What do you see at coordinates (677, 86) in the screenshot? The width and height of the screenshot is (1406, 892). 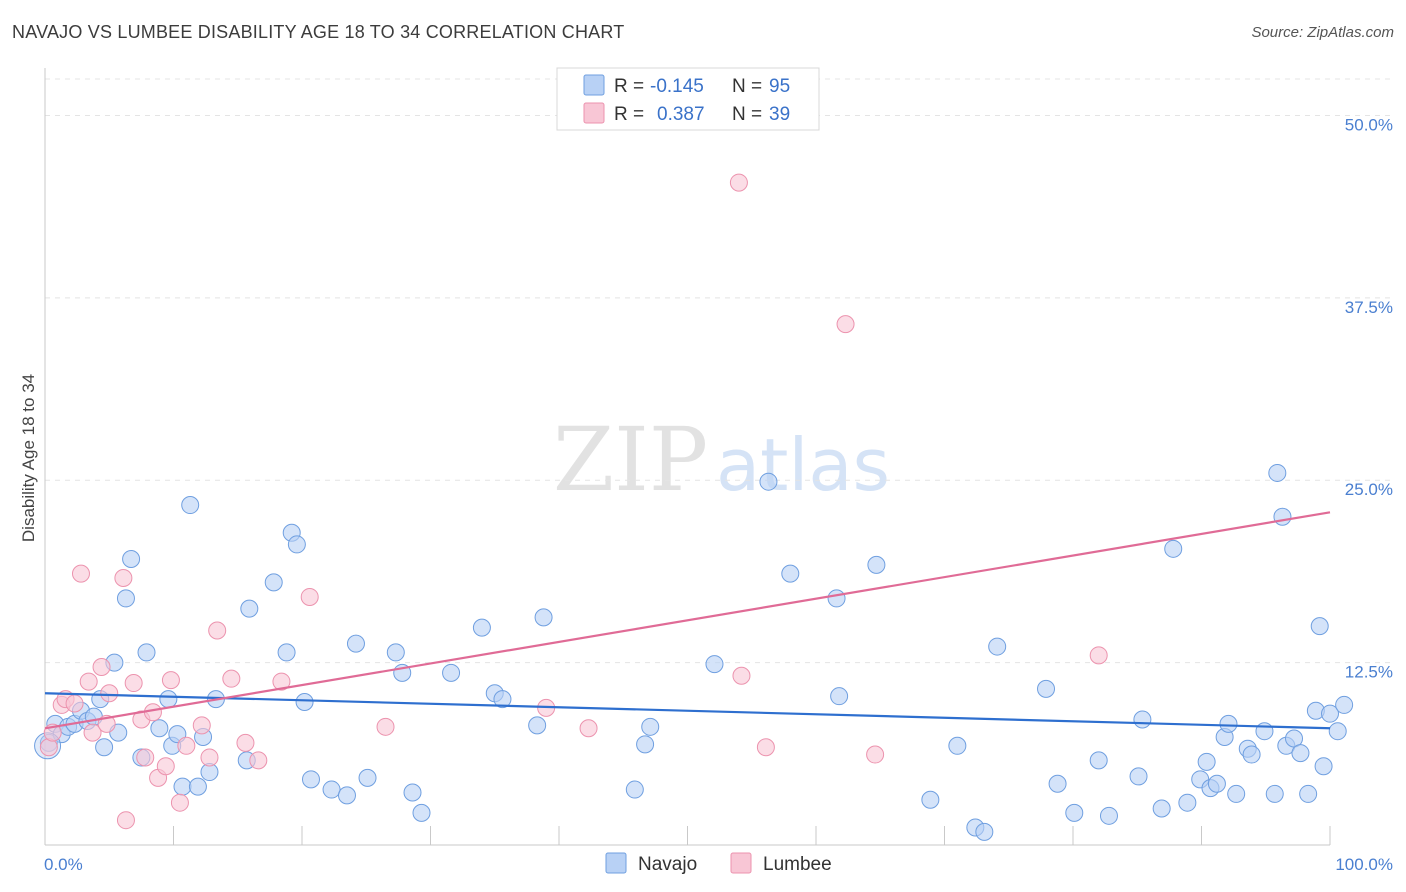 I see `legend-r-value-navajo: -0.145` at bounding box center [677, 86].